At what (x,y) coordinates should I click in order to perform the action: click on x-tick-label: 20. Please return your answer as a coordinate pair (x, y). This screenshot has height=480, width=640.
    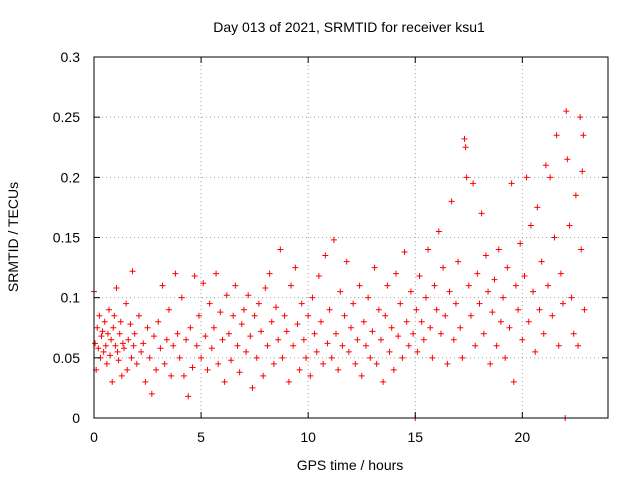
    Looking at the image, I should click on (523, 437).